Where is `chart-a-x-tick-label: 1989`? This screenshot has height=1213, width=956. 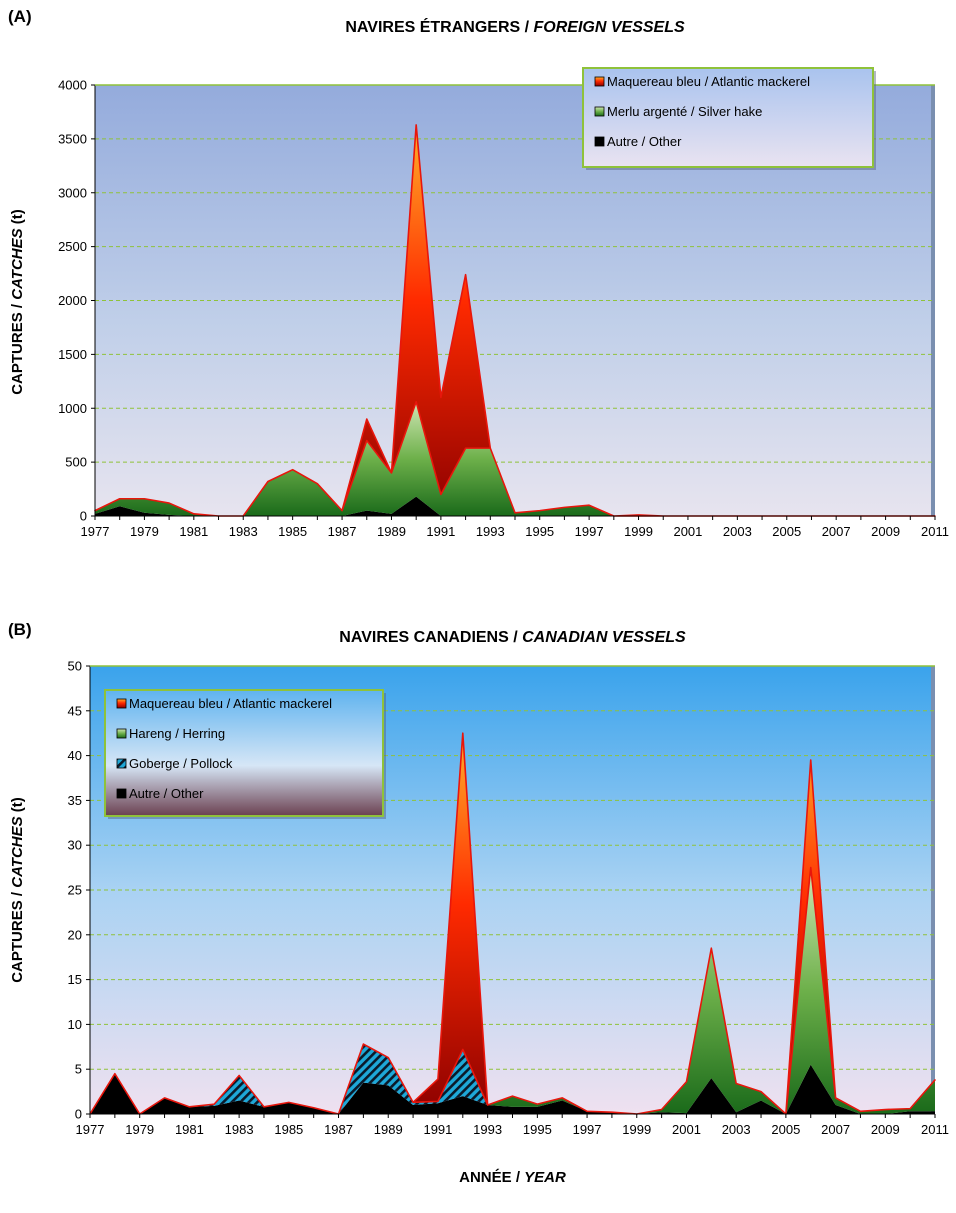
chart-a-x-tick-label: 1989 is located at coordinates (391, 531).